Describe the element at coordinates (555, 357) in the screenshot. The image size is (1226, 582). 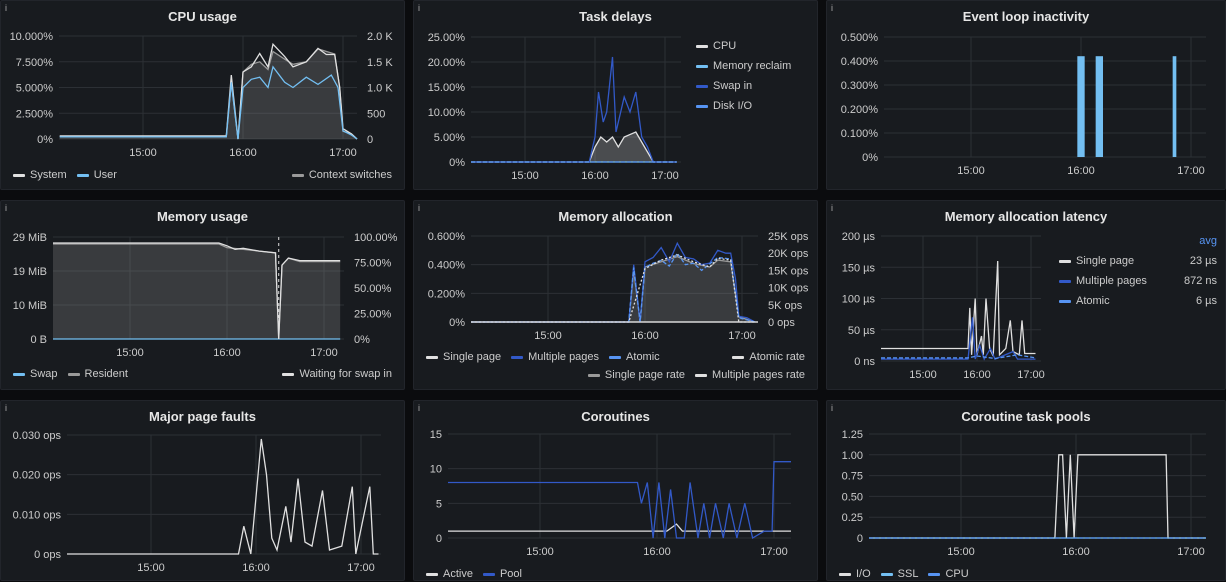
I see `legend-item: Multiple pages` at that location.